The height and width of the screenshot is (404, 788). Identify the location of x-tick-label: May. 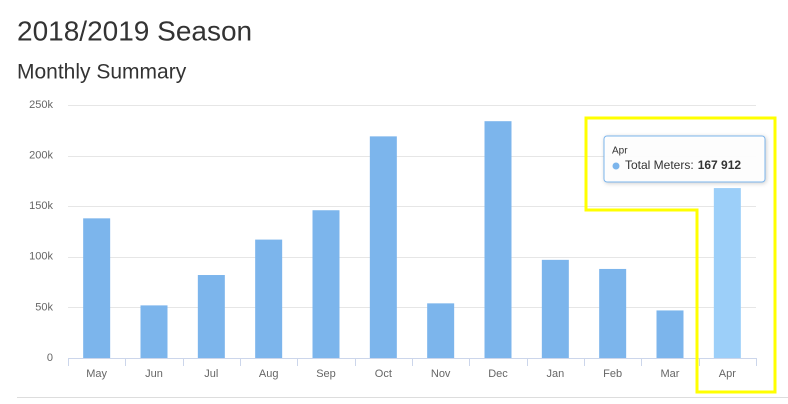
(96, 374).